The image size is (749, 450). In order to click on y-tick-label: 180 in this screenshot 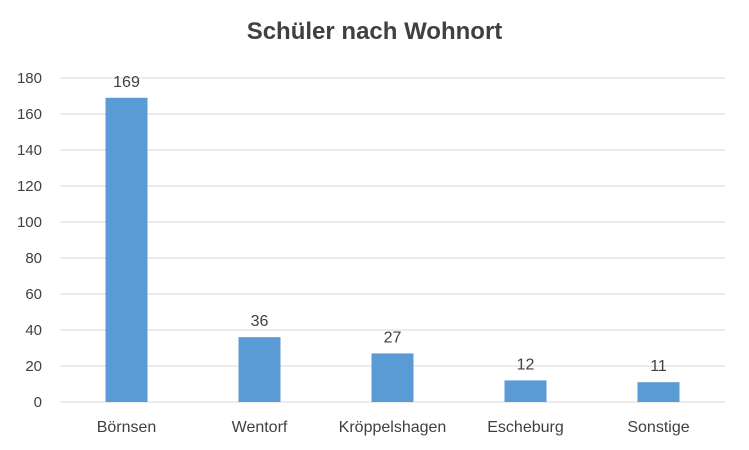, I will do `click(29, 78)`.